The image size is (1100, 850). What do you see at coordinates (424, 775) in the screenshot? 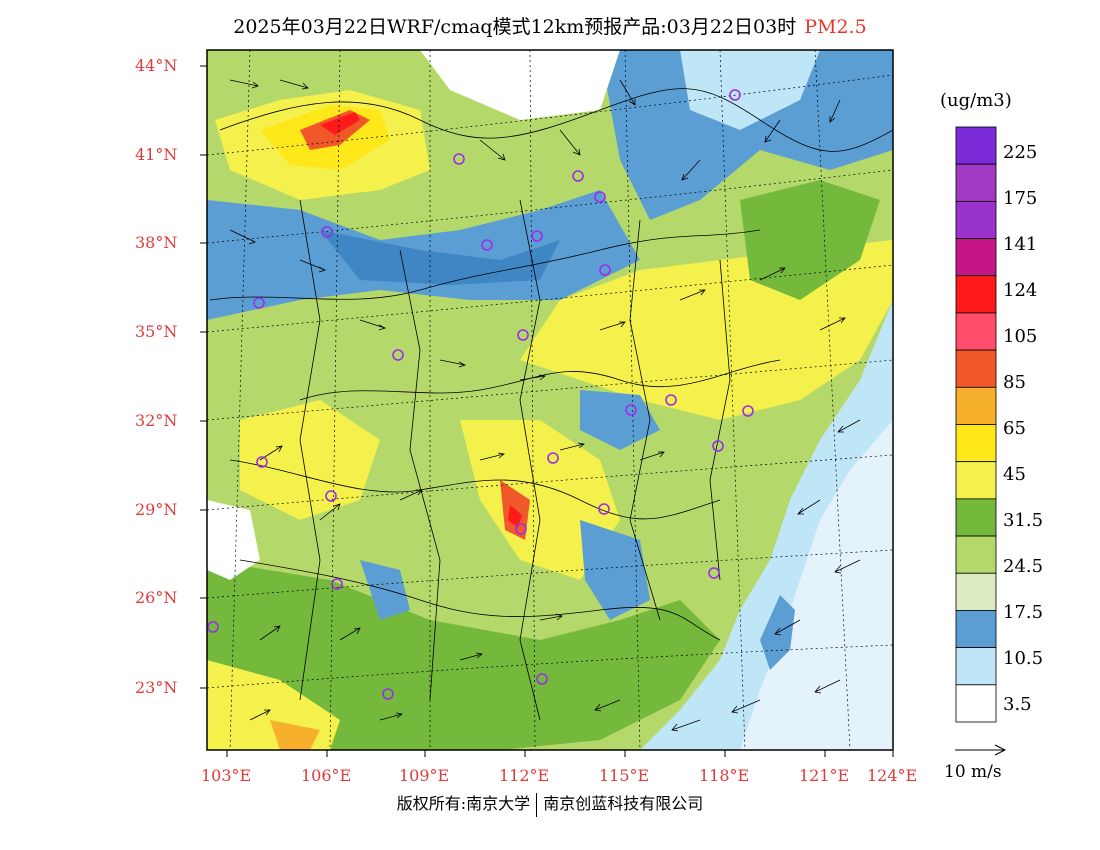
I see `lon-label: 109°E` at bounding box center [424, 775].